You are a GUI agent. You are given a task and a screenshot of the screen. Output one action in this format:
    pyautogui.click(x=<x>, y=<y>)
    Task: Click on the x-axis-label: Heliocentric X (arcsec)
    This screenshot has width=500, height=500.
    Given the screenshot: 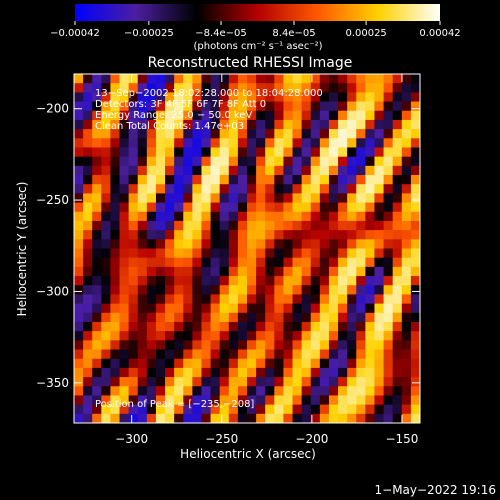 What is the action you would take?
    pyautogui.click(x=248, y=454)
    